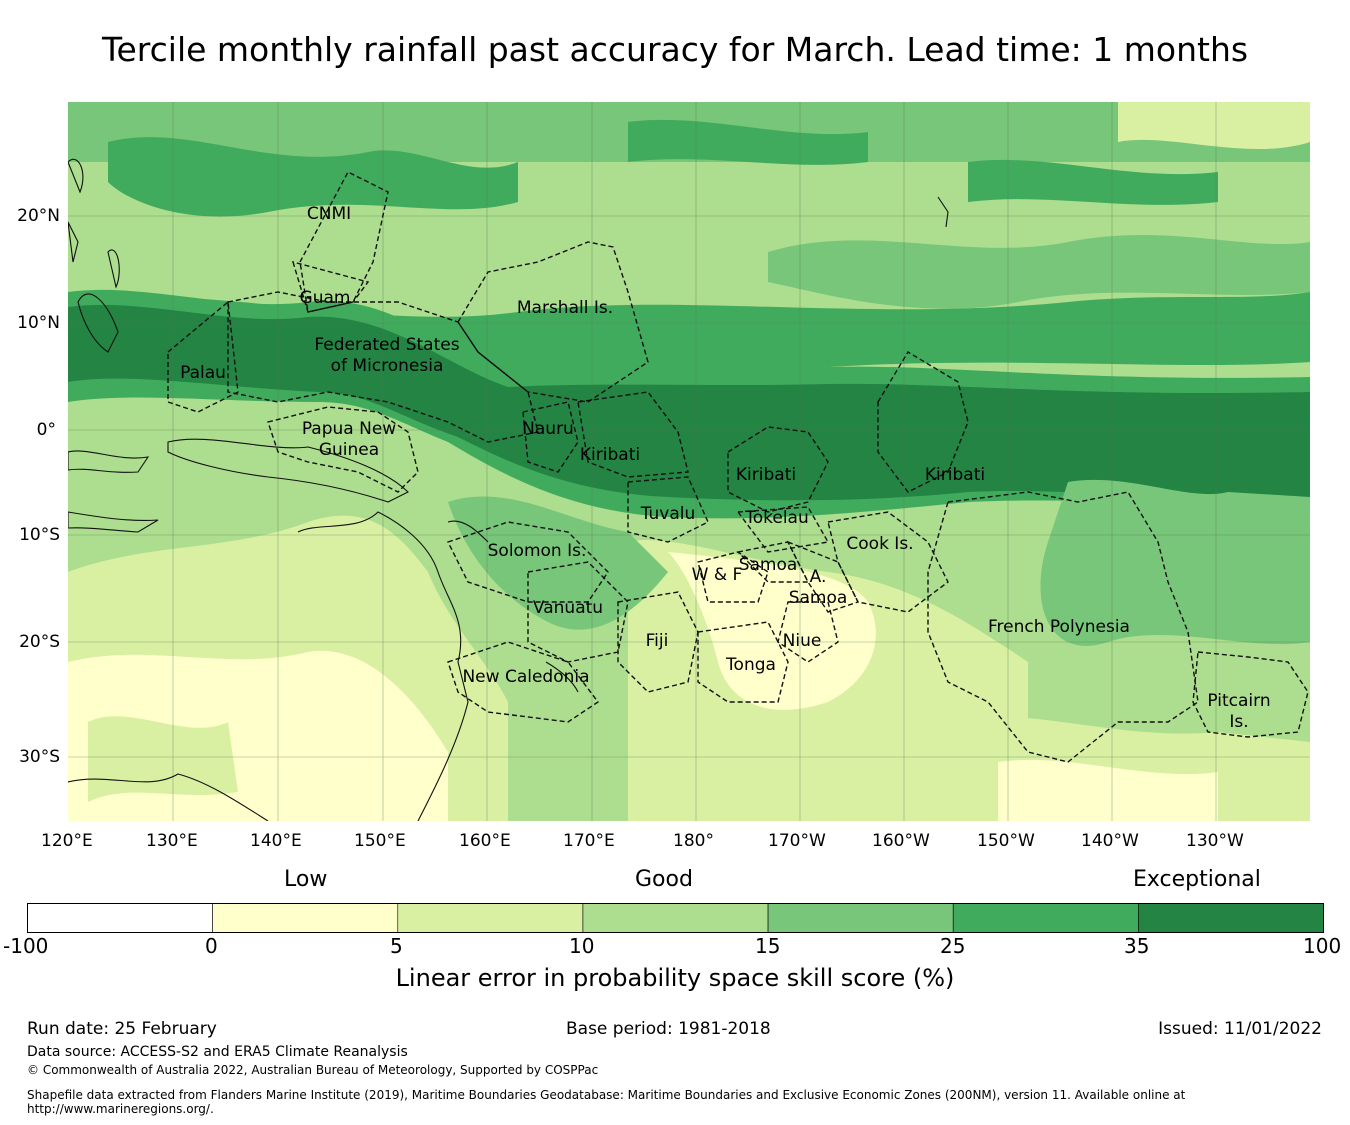  I want to click on new-guinea-coast, so click(288, 470).